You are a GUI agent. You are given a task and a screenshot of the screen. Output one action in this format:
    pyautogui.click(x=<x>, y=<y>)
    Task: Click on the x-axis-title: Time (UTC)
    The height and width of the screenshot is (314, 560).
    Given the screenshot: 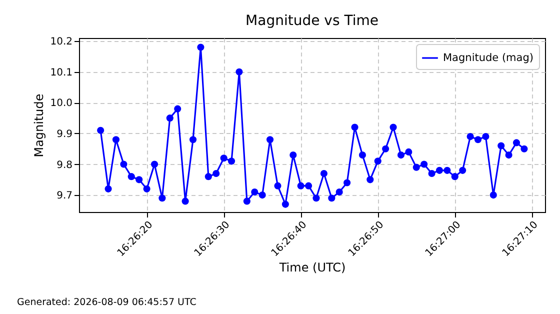 What is the action you would take?
    pyautogui.click(x=312, y=267)
    